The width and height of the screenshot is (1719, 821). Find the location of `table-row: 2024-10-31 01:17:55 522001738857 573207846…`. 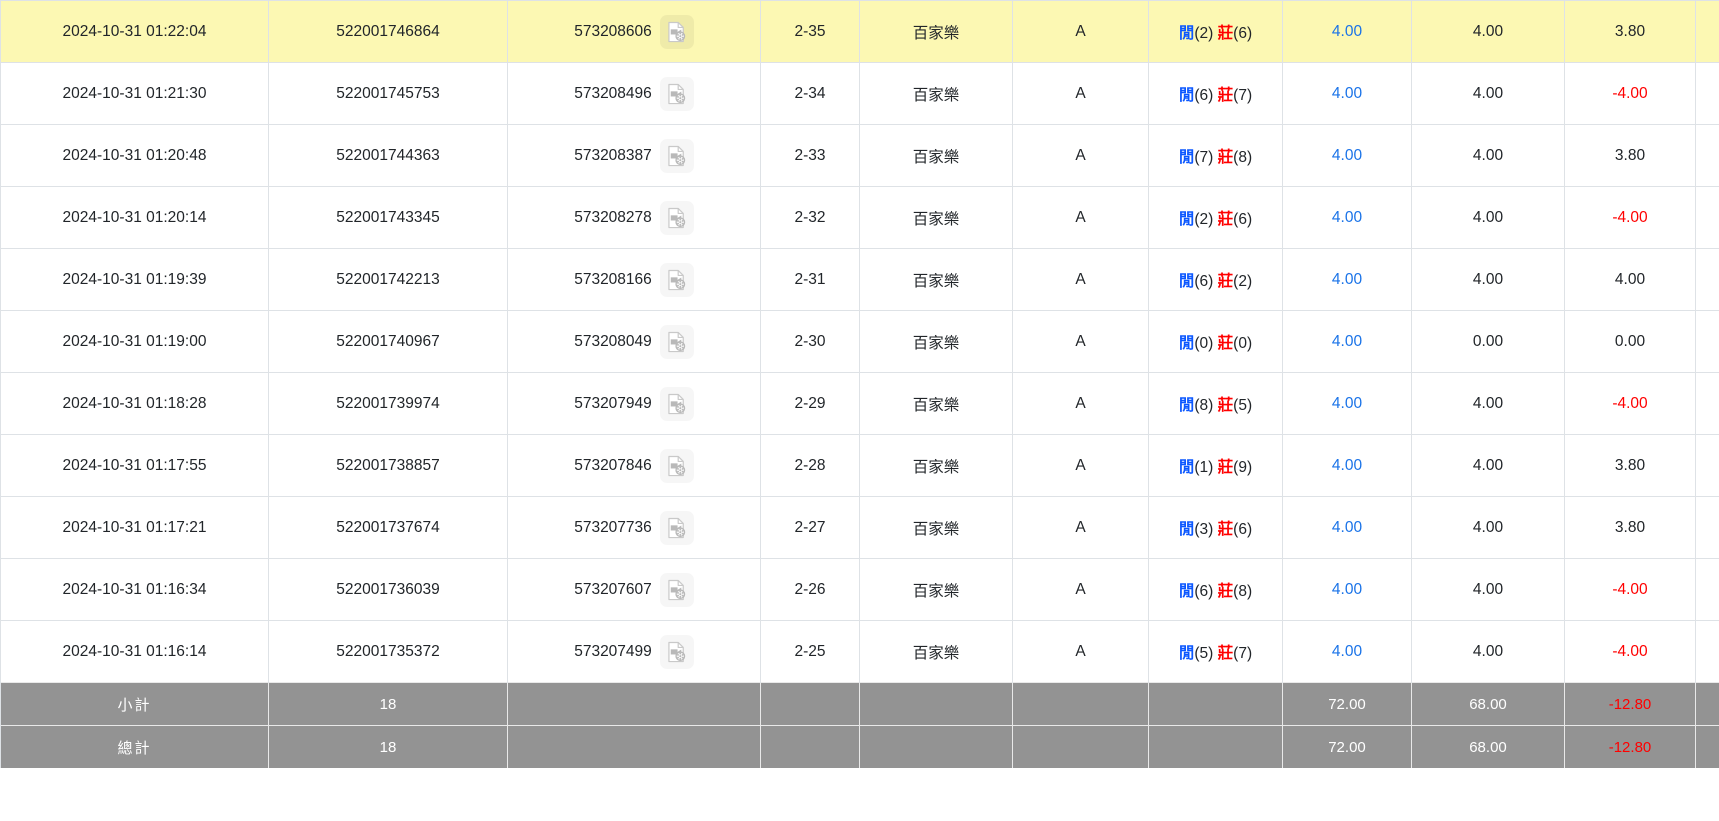

table-row: 2024-10-31 01:17:55 522001738857 573207846… is located at coordinates (859, 465).